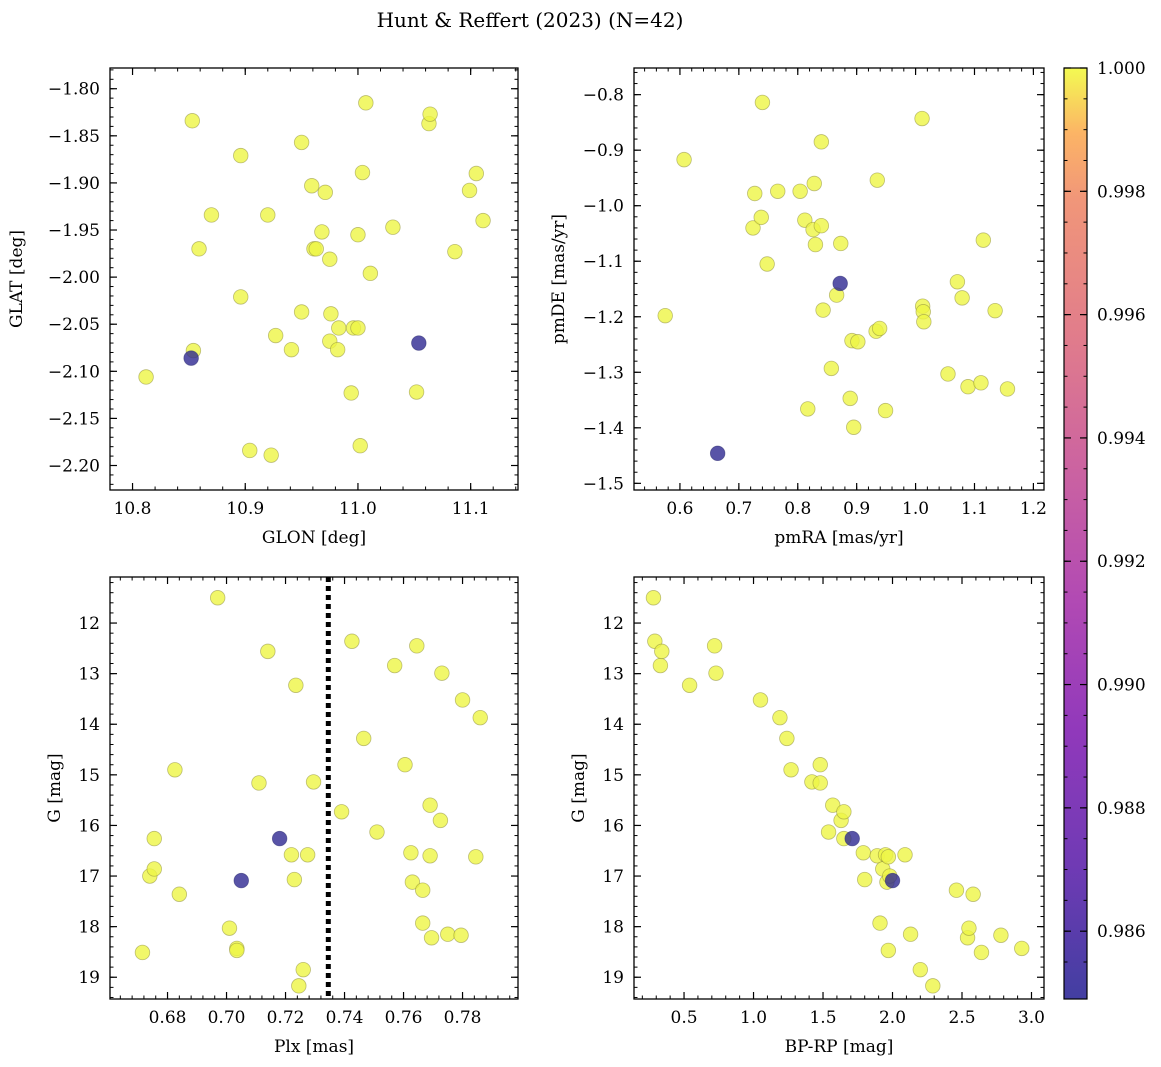 The height and width of the screenshot is (1067, 1161). Describe the element at coordinates (738, 509) in the screenshot. I see `x-tick-label: 0.7` at that location.